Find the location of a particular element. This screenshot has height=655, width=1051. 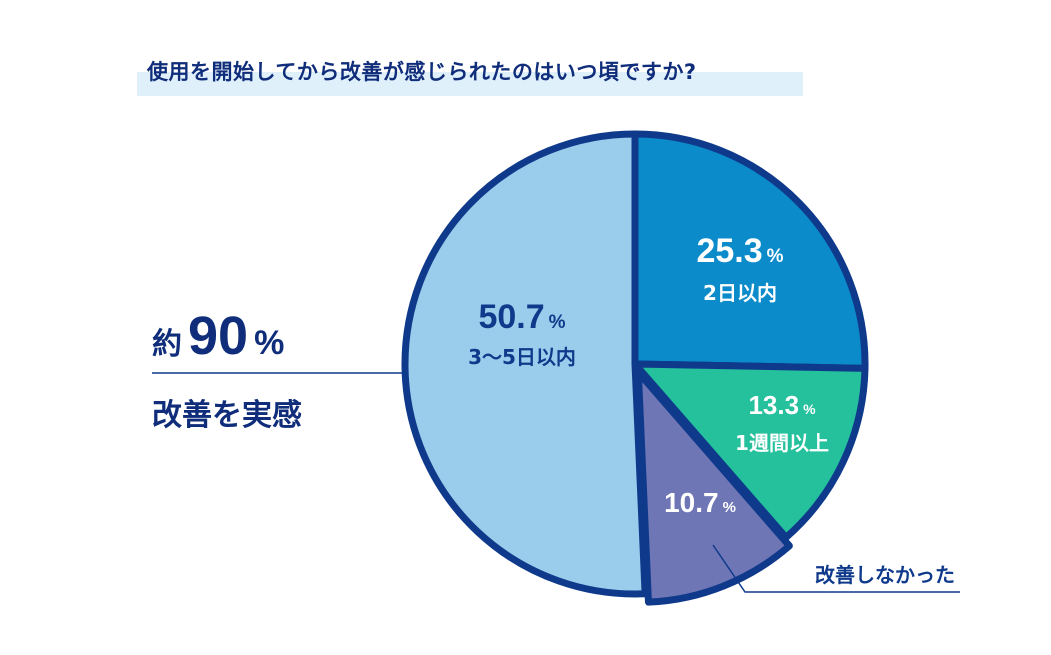

chart-title-block: 使用を開始してから改善が感じられたのはいつ頃ですか? is located at coordinates (470, 74).